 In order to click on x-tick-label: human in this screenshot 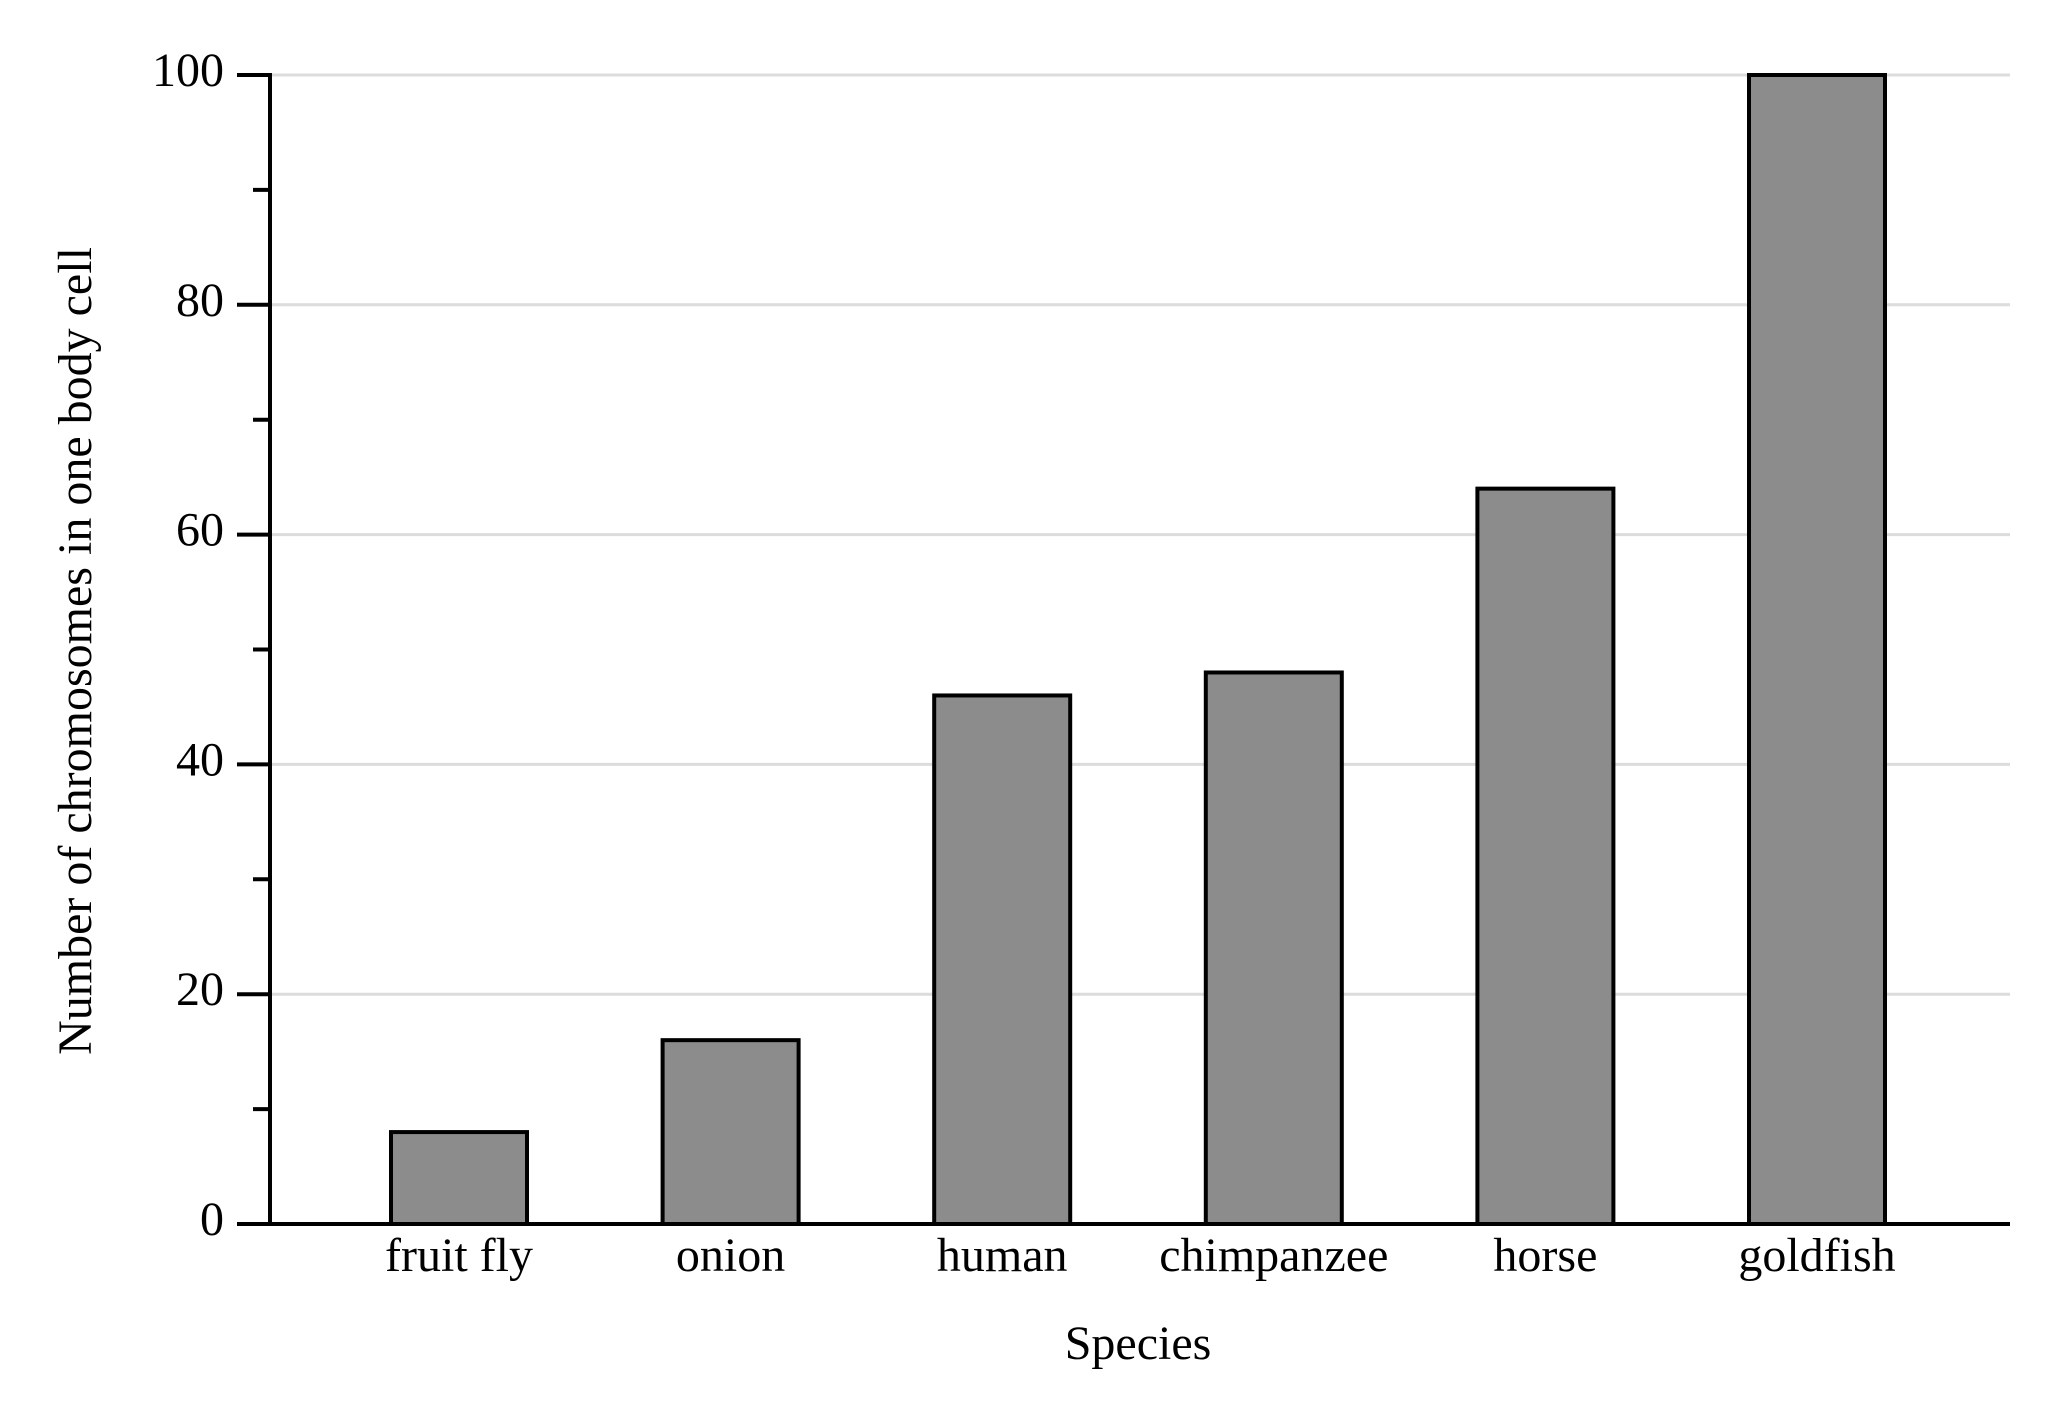, I will do `click(1002, 1255)`.